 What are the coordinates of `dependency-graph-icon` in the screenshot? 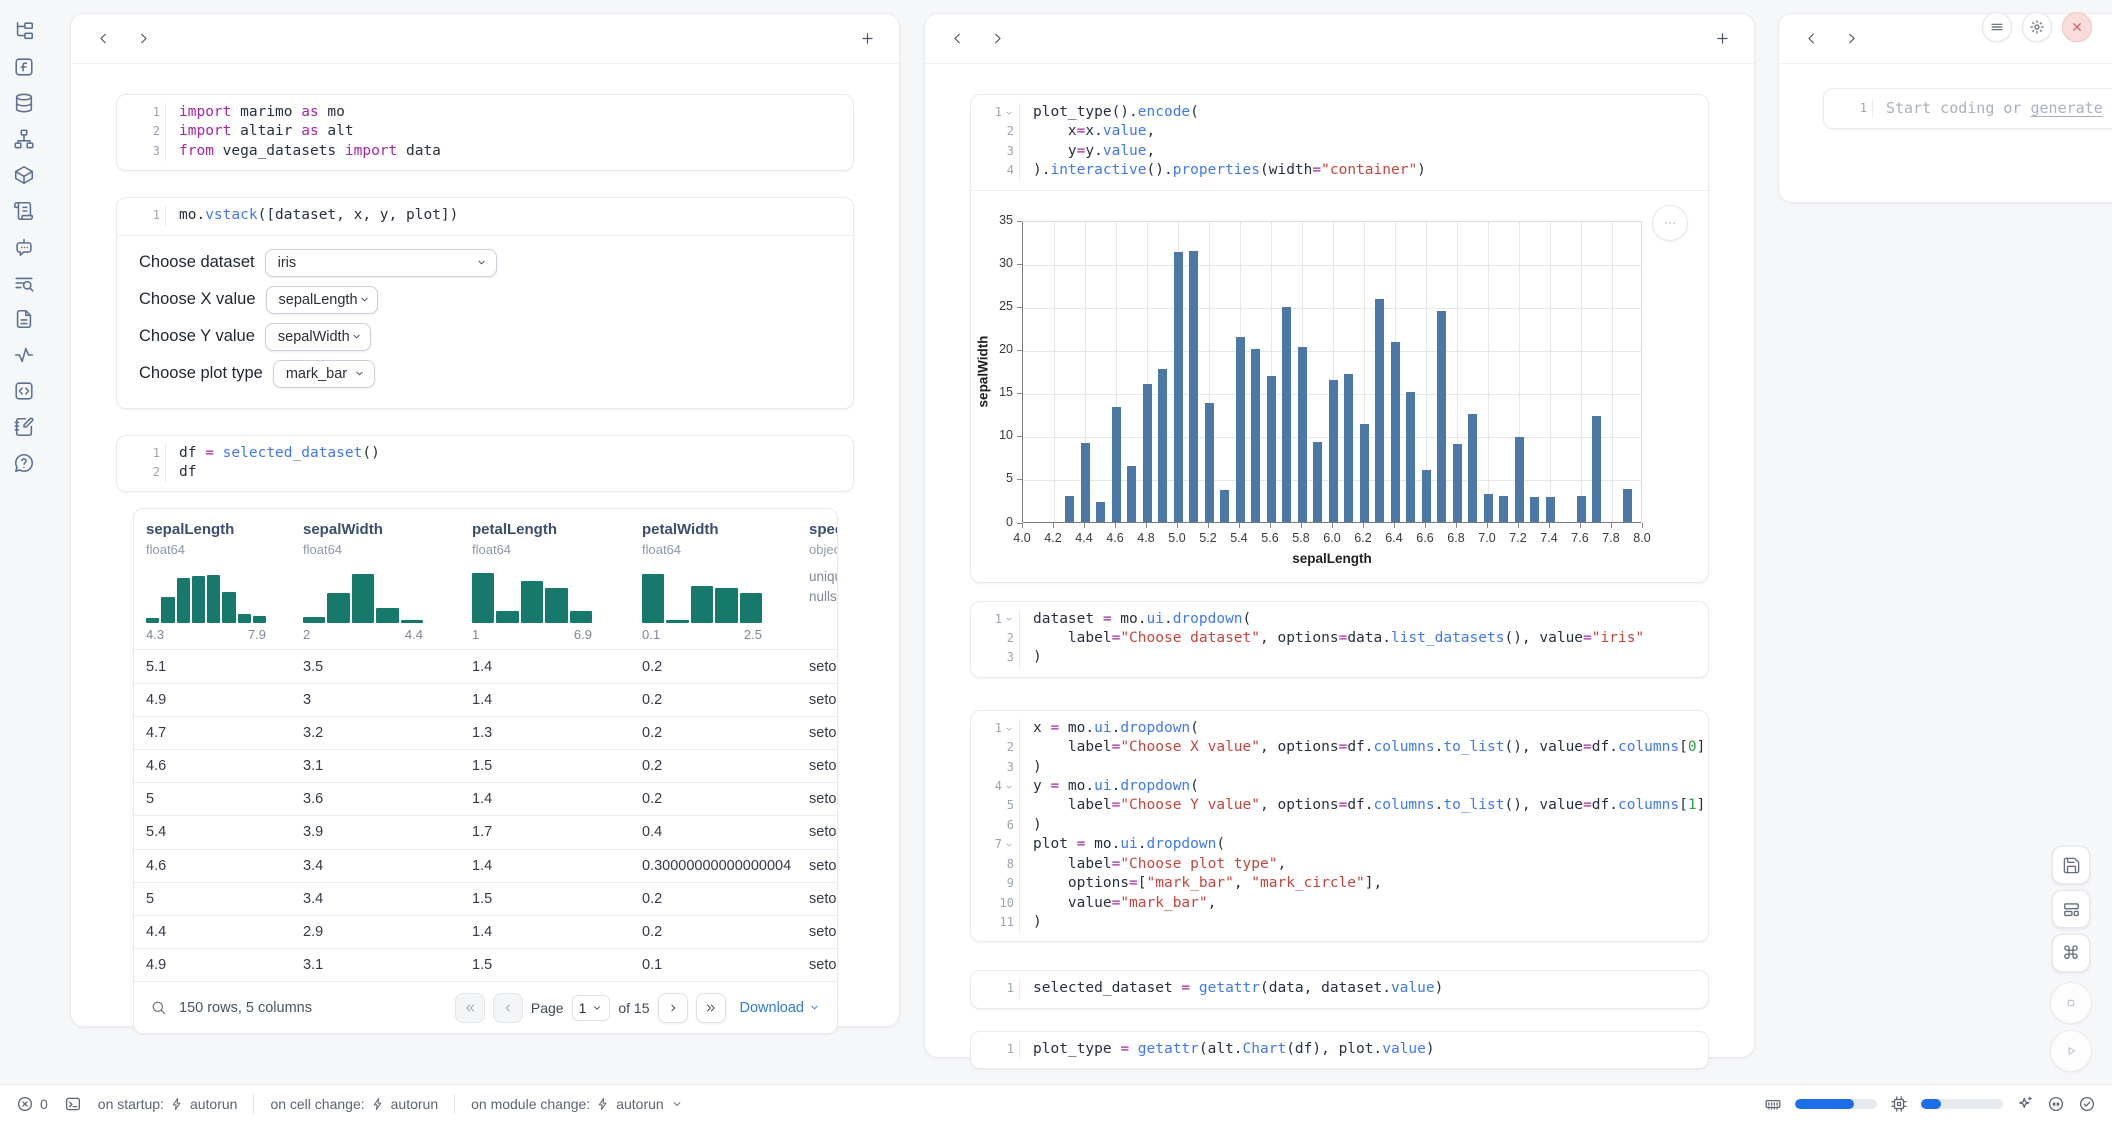 It's located at (24, 139).